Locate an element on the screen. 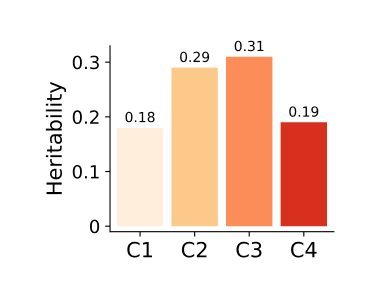 Image resolution: width=373 pixels, height=286 pixels. y-axis-title: Heritability is located at coordinates (56, 138).